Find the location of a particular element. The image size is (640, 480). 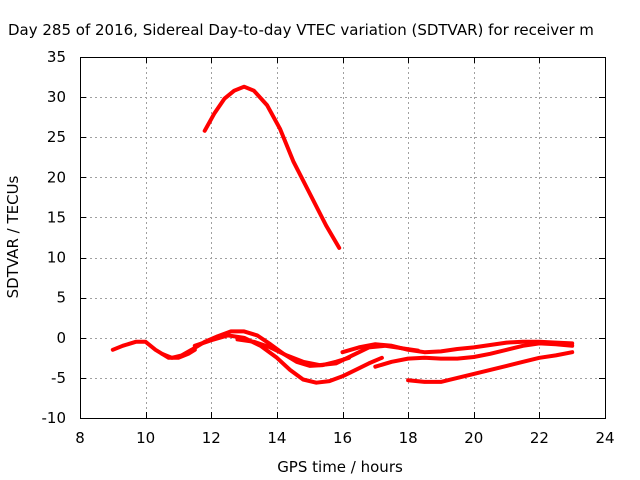

series-arc-c is located at coordinates (288, 359).